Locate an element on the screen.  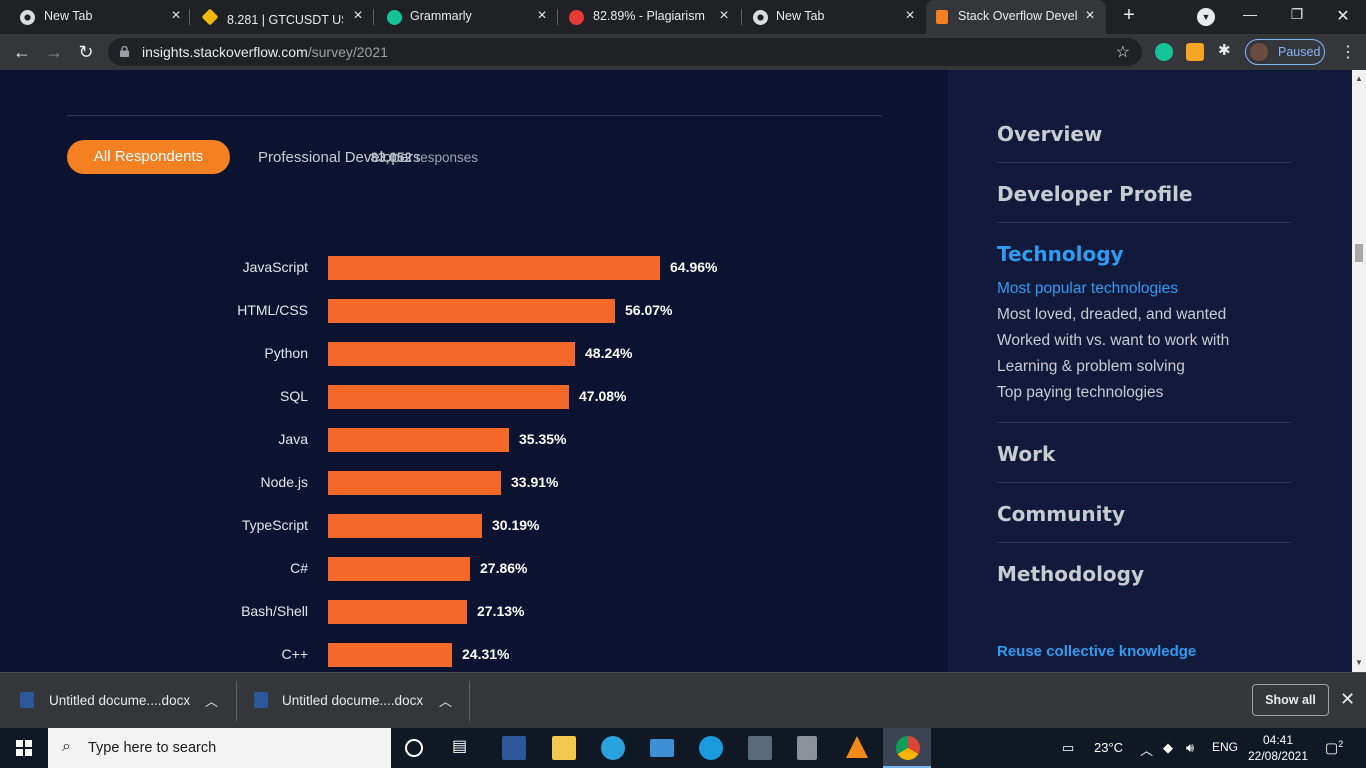
bar-label: Node.js is located at coordinates (284, 482).